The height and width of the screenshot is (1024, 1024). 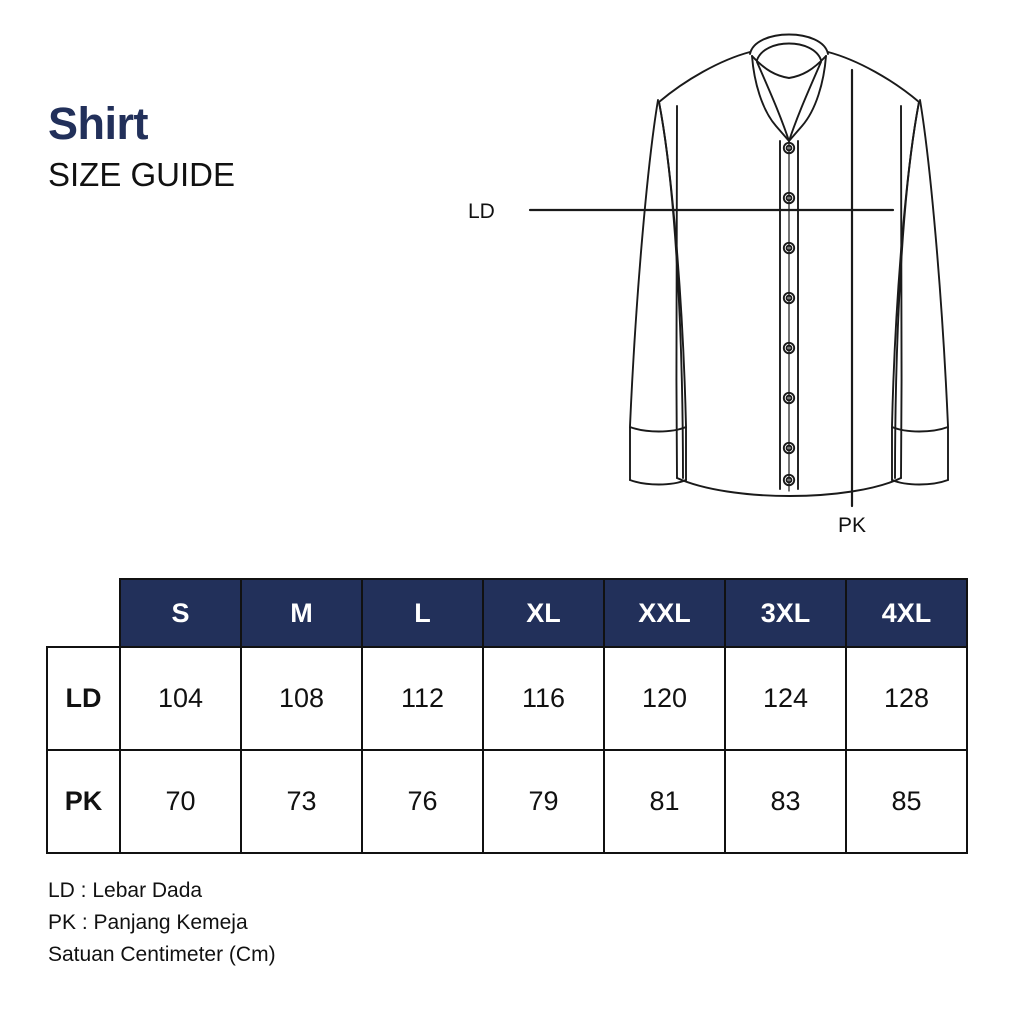 I want to click on left-collar-leaf-outer, so click(x=770, y=98).